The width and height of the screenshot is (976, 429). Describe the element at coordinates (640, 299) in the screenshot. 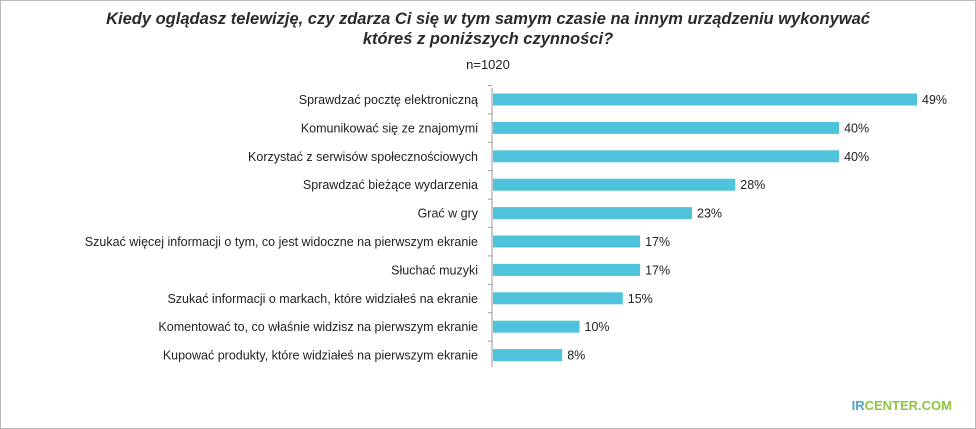

I see `value-label-8: 15%` at that location.